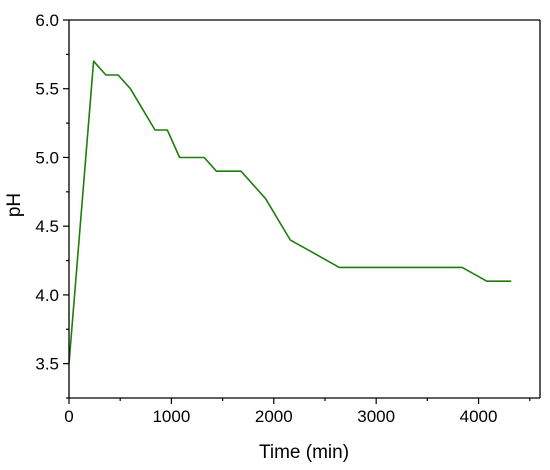  What do you see at coordinates (14, 205) in the screenshot?
I see `y-axis-title: pH` at bounding box center [14, 205].